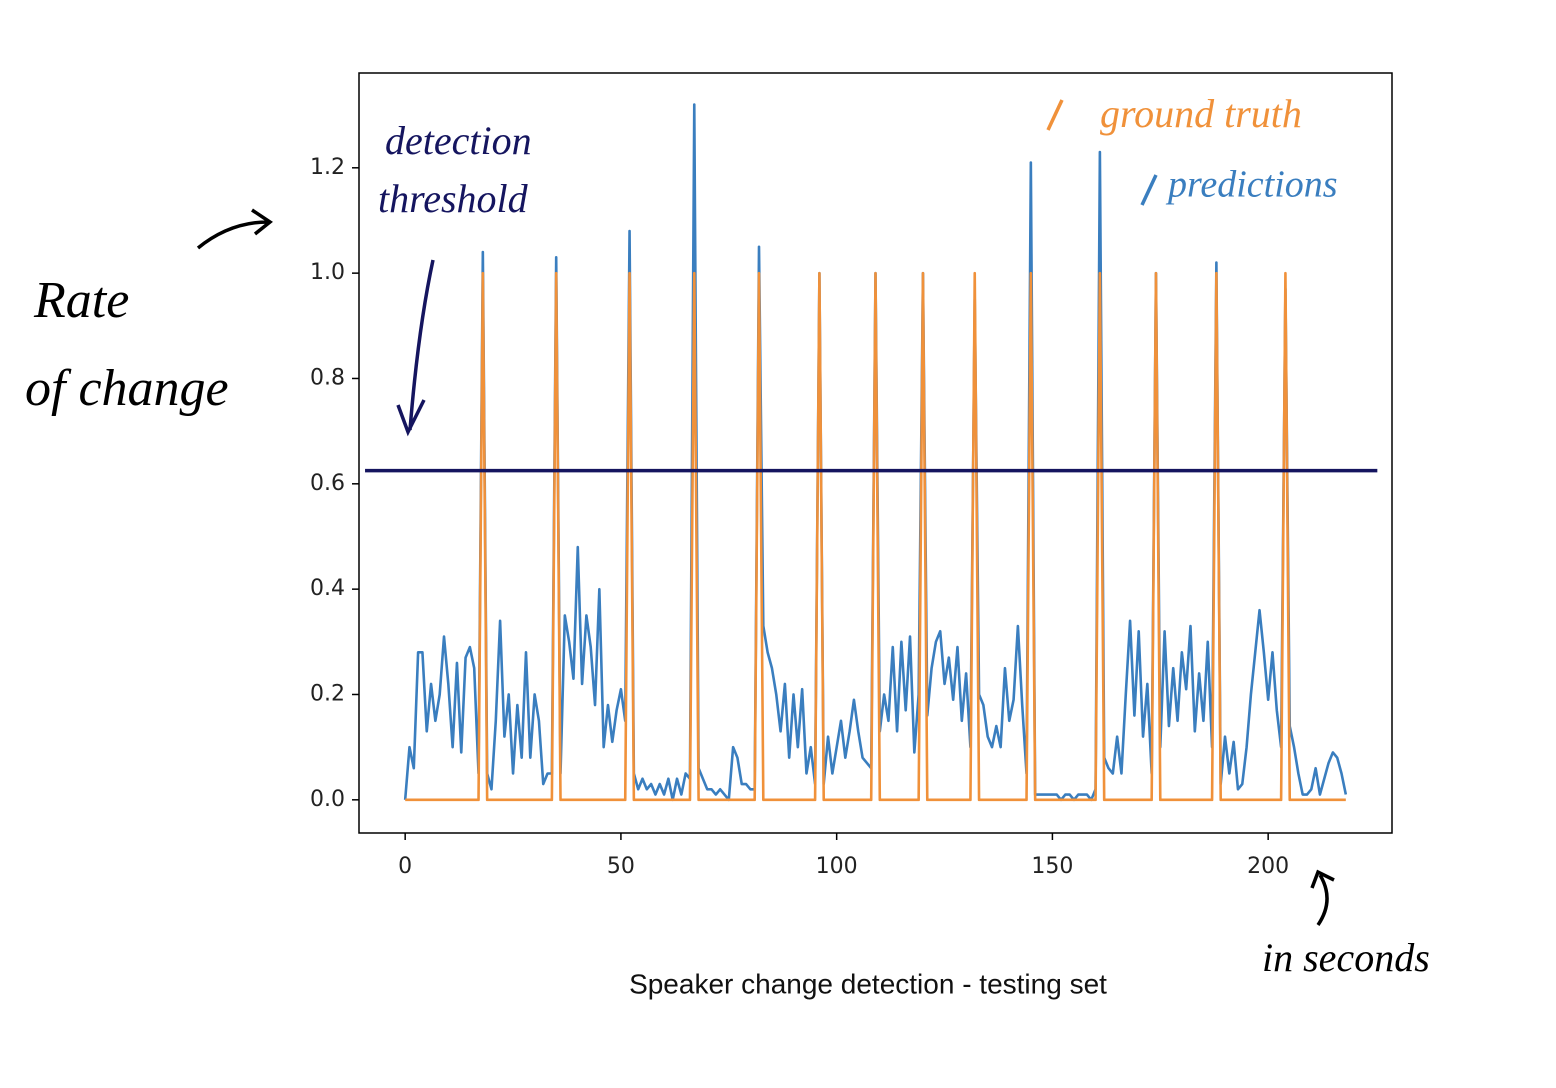 The height and width of the screenshot is (1088, 1556). I want to click on x-tick-label: 200, so click(1268, 866).